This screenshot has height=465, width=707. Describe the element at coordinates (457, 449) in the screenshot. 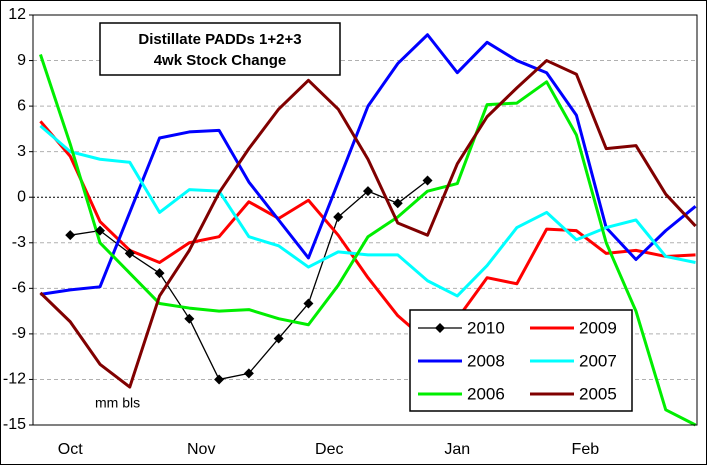

I see `x-tick-label: Jan` at that location.